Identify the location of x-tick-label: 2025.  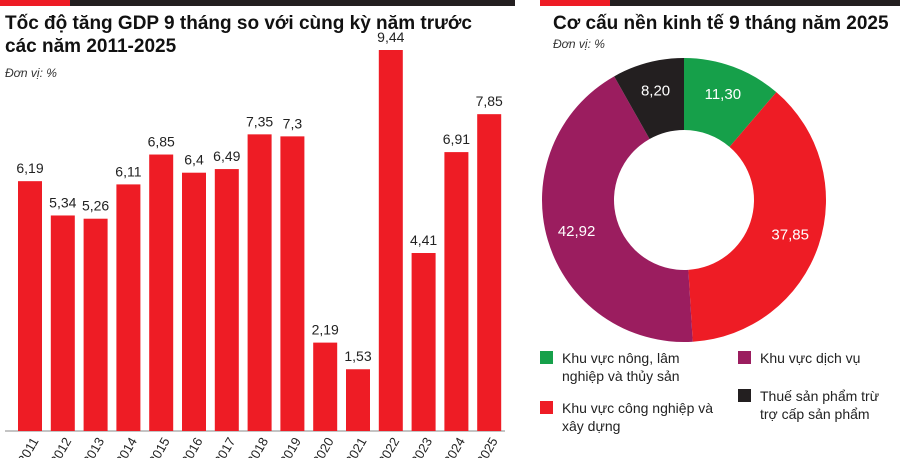
(486, 446).